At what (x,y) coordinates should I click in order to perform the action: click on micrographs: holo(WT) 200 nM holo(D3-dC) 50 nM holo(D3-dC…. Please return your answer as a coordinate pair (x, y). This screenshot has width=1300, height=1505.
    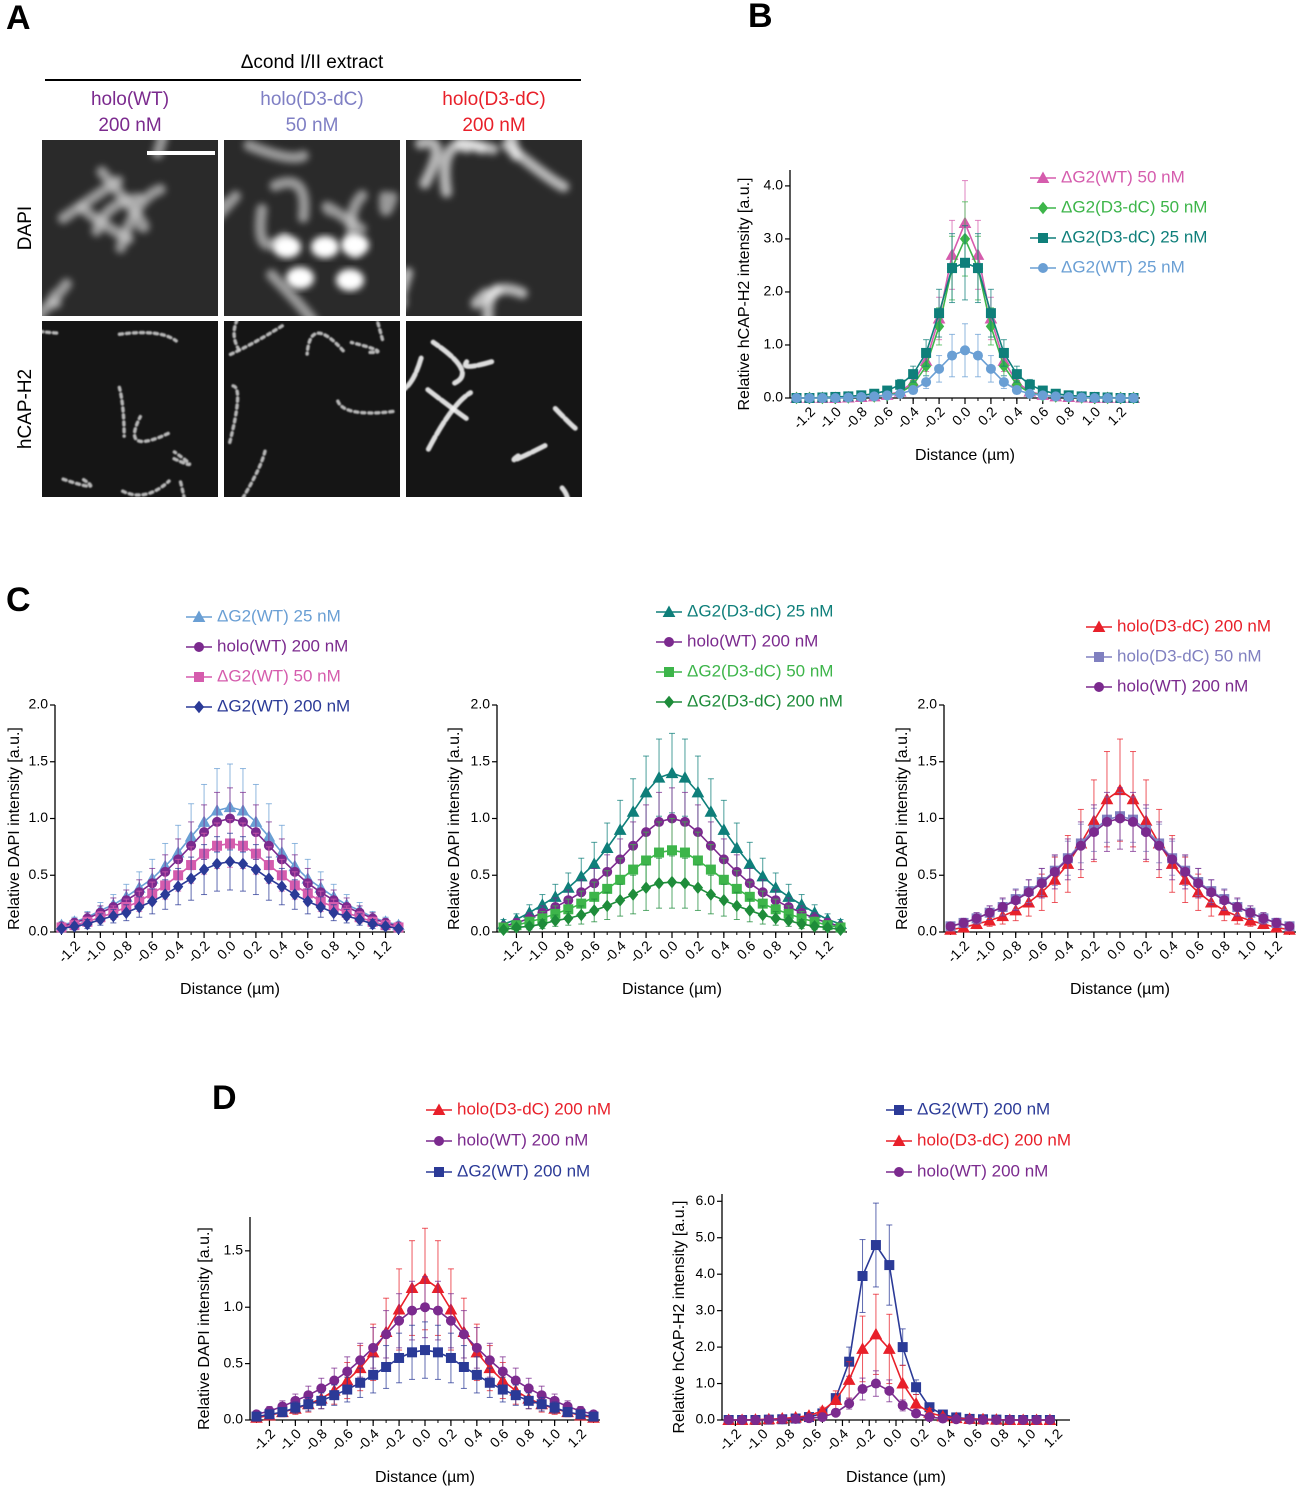
    Looking at the image, I should click on (298, 293).